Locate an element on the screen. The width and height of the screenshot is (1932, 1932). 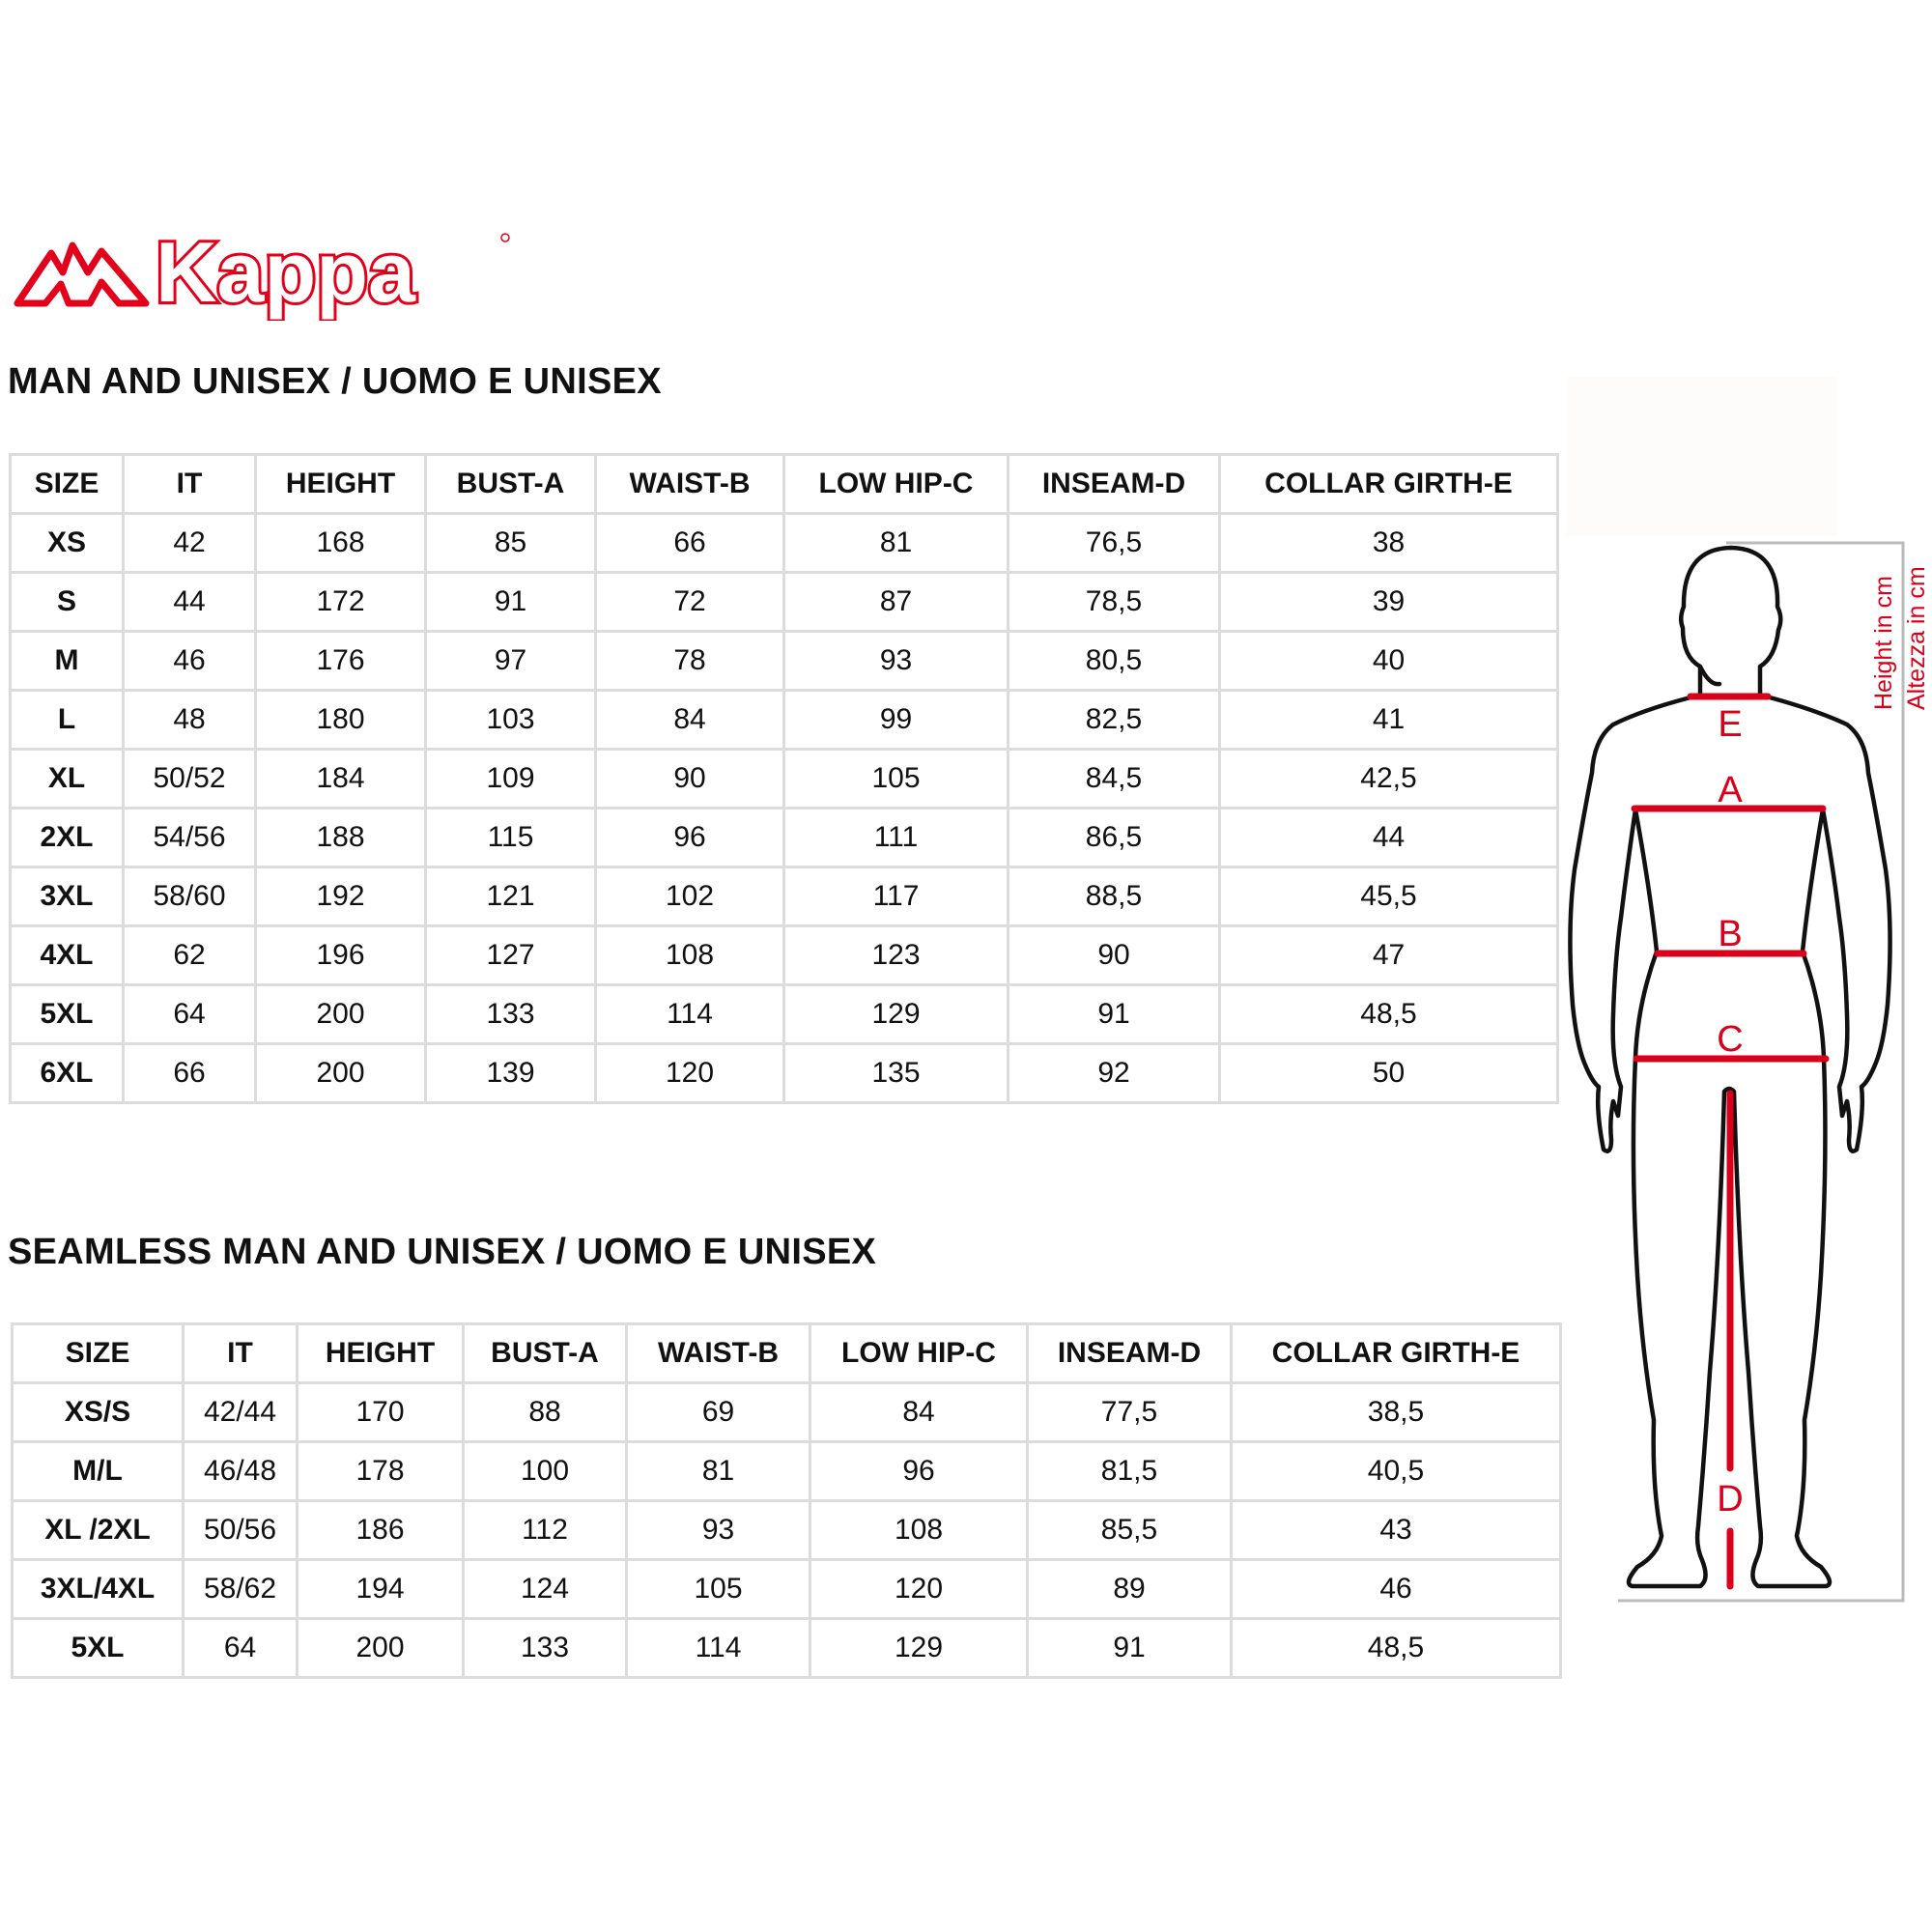
size-cell: M/L is located at coordinates (98, 1471).